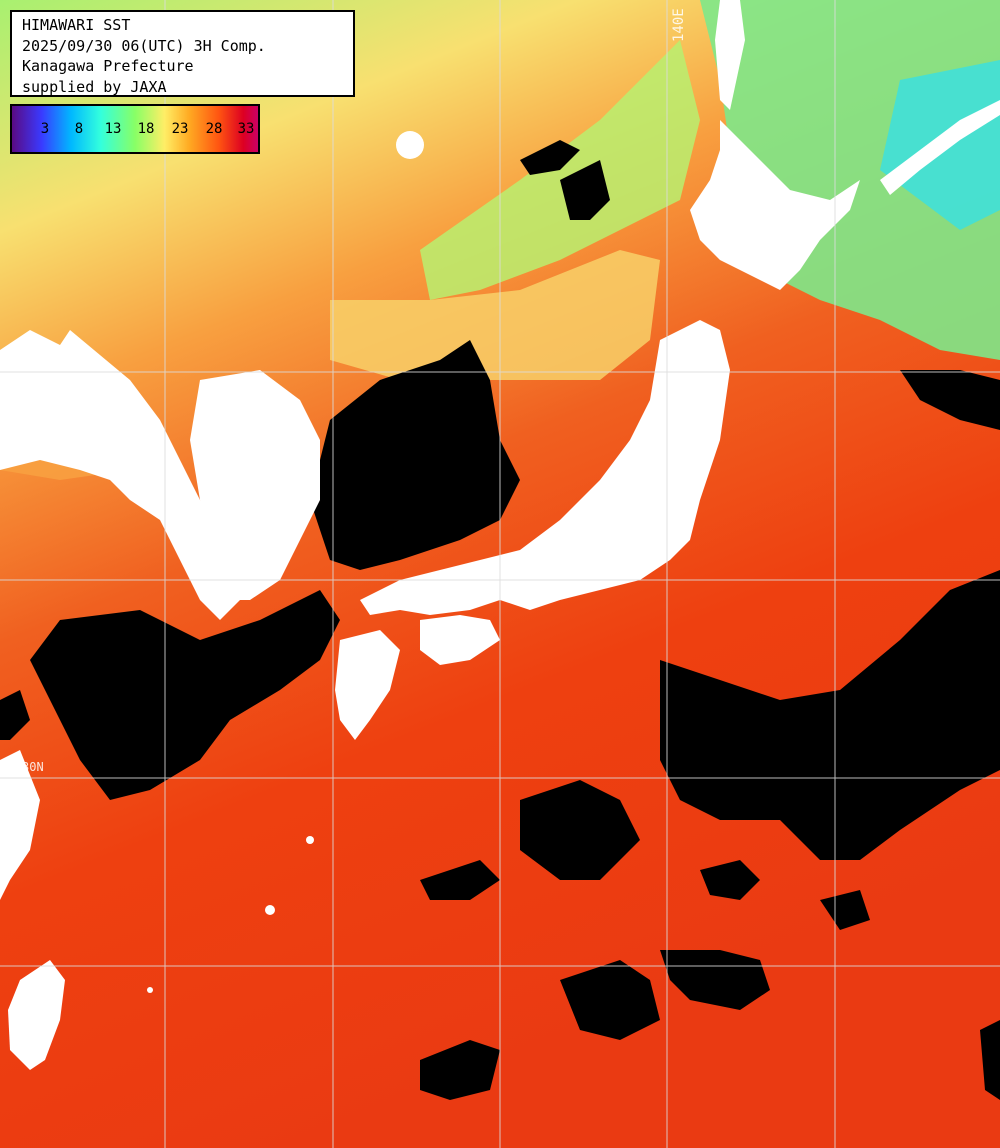 The width and height of the screenshot is (1000, 1148). I want to click on land-taiwan, so click(36, 1015).